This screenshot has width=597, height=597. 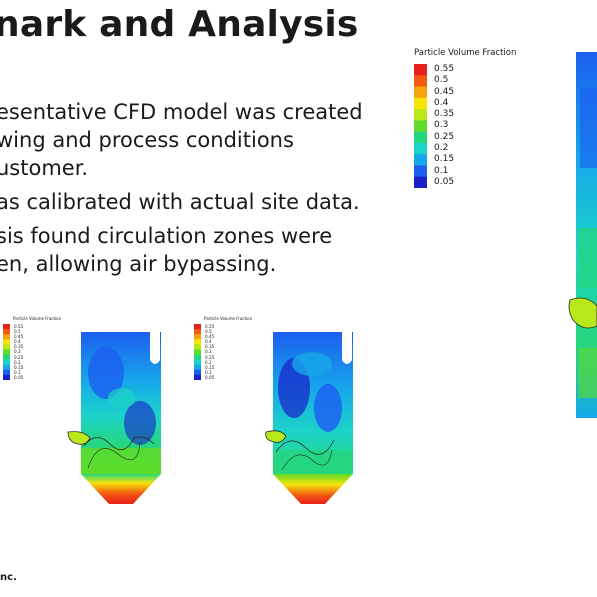 I want to click on bullet-1-line-2: wing and process conditions, so click(x=147, y=140).